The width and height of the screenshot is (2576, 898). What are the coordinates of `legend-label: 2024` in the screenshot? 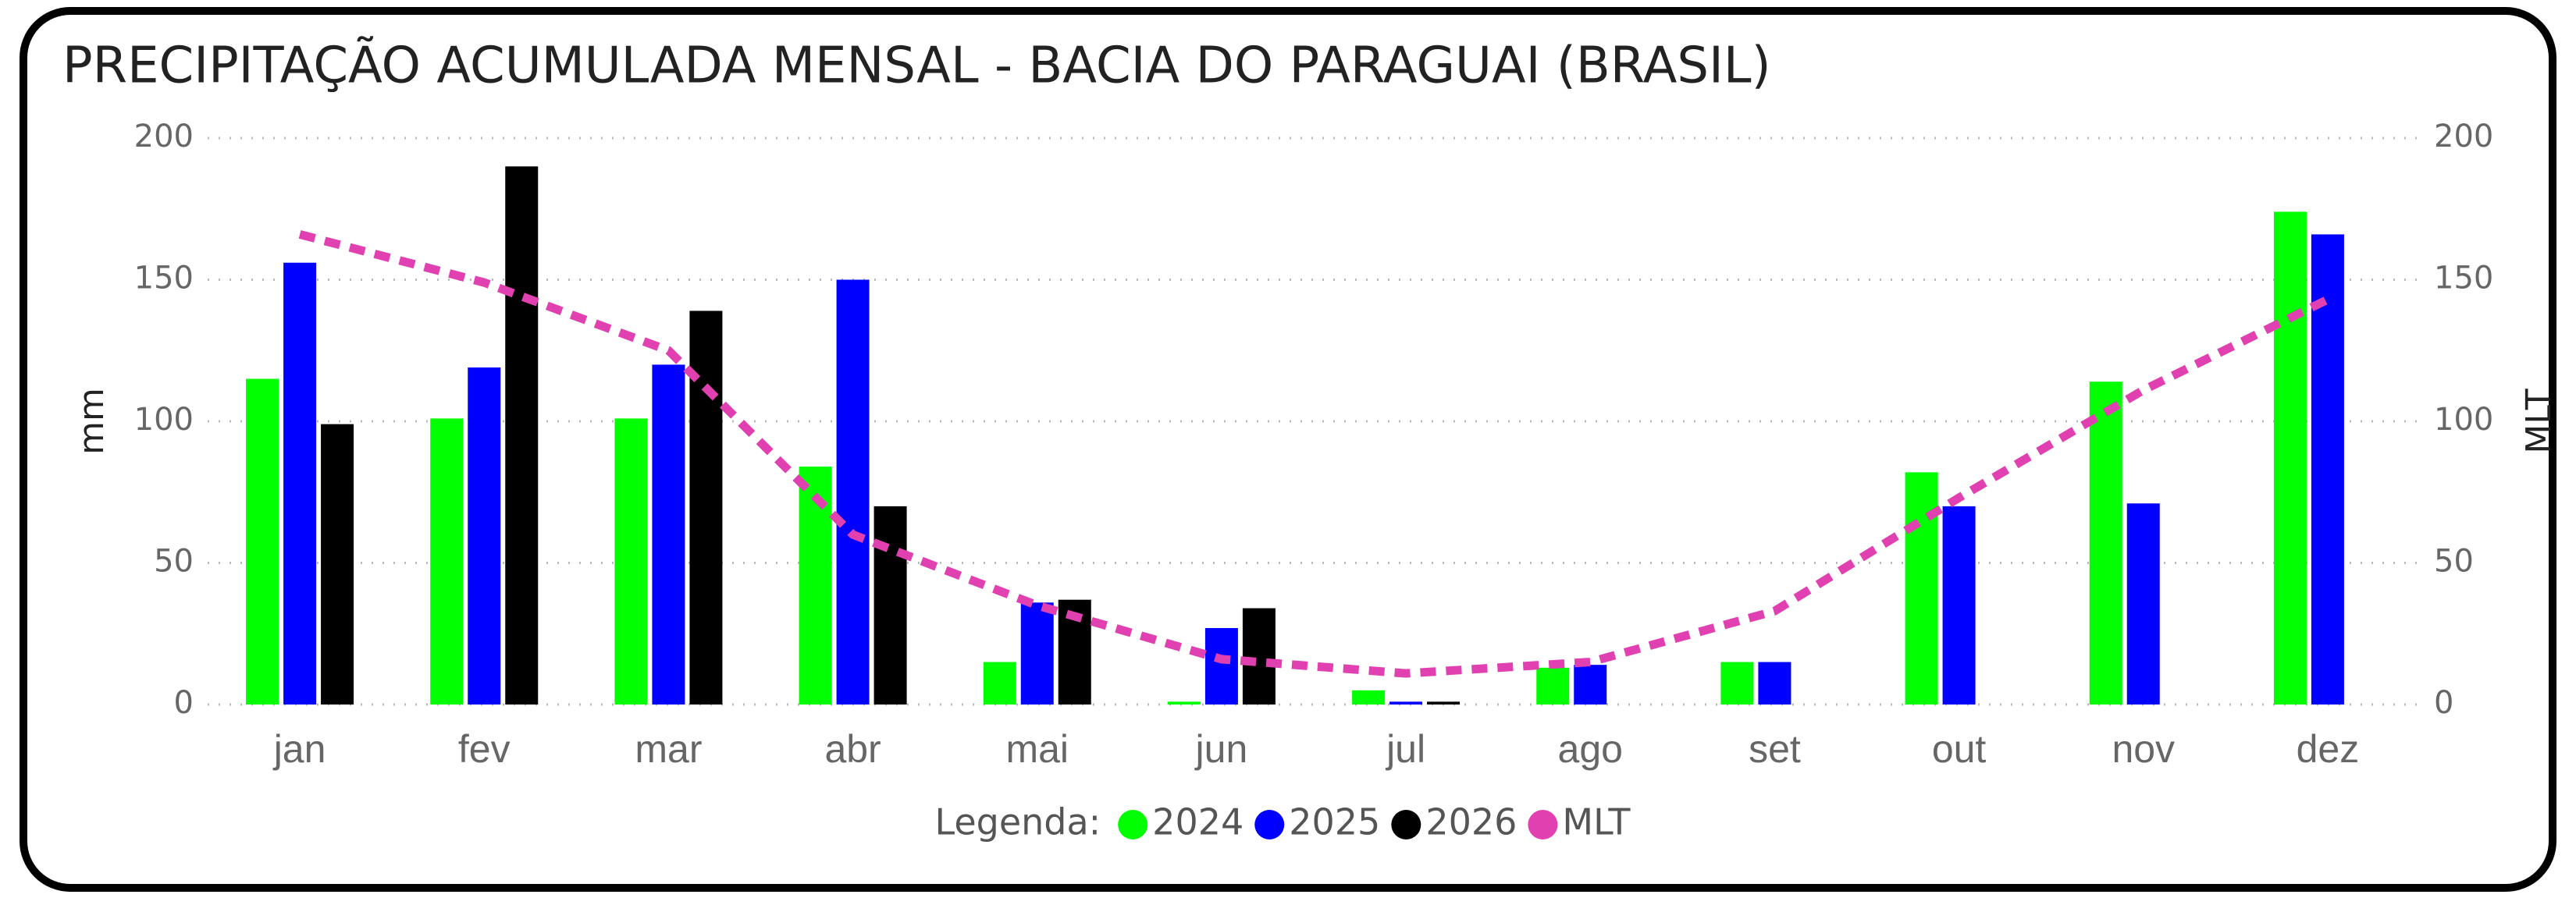 It's located at (1198, 822).